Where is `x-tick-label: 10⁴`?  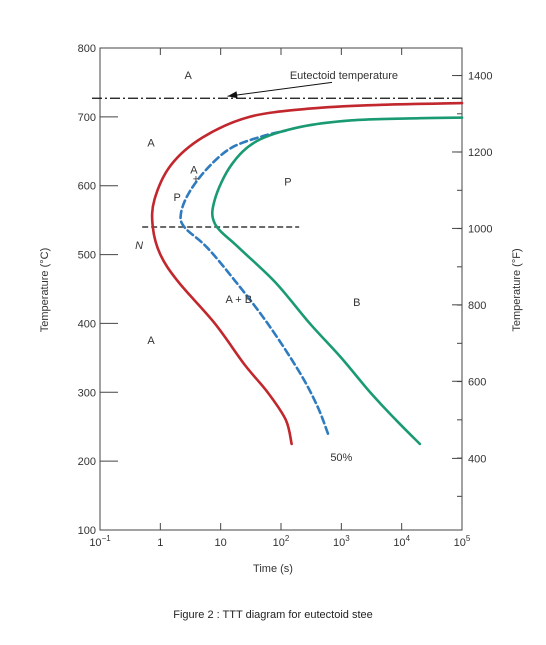
x-tick-label: 10⁴ is located at coordinates (401, 541).